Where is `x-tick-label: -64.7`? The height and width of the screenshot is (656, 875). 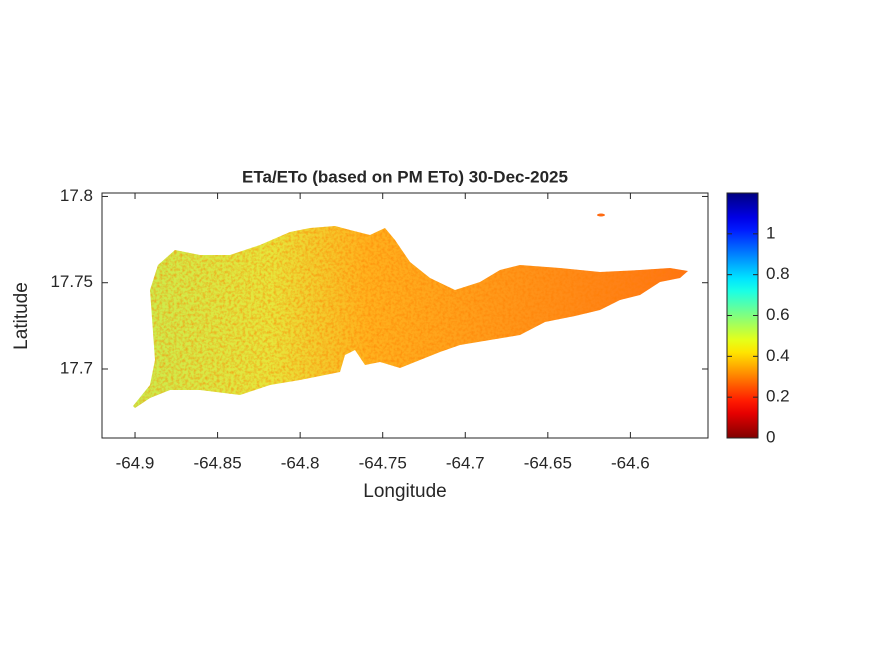
x-tick-label: -64.7 is located at coordinates (465, 462).